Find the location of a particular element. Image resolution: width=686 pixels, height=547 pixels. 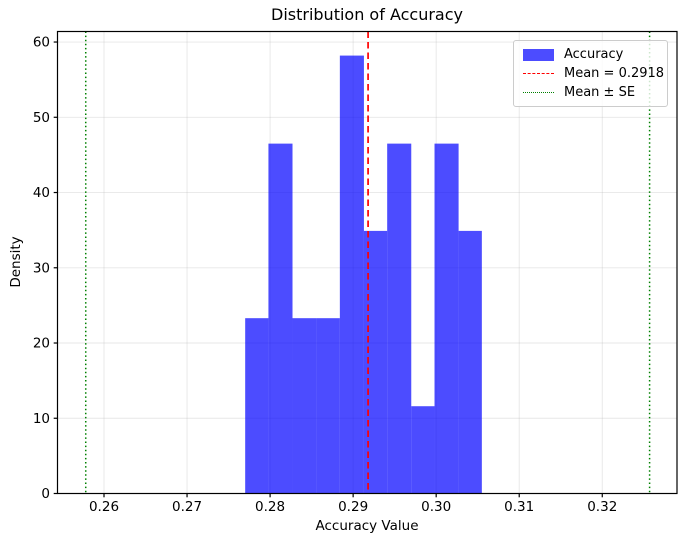

x-axis-label: Accuracy Value is located at coordinates (367, 526).